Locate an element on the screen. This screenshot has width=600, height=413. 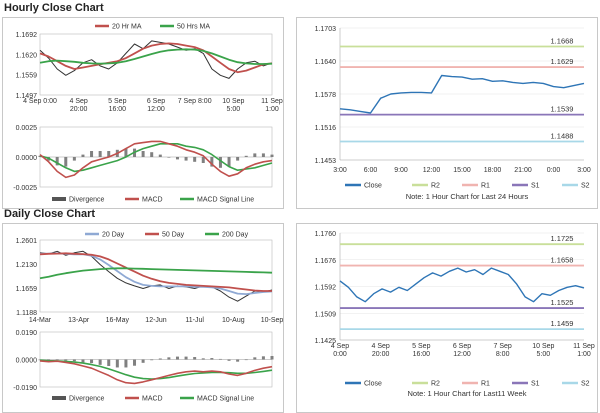
daily-price-legend-0: 20 Day is located at coordinates (113, 235).